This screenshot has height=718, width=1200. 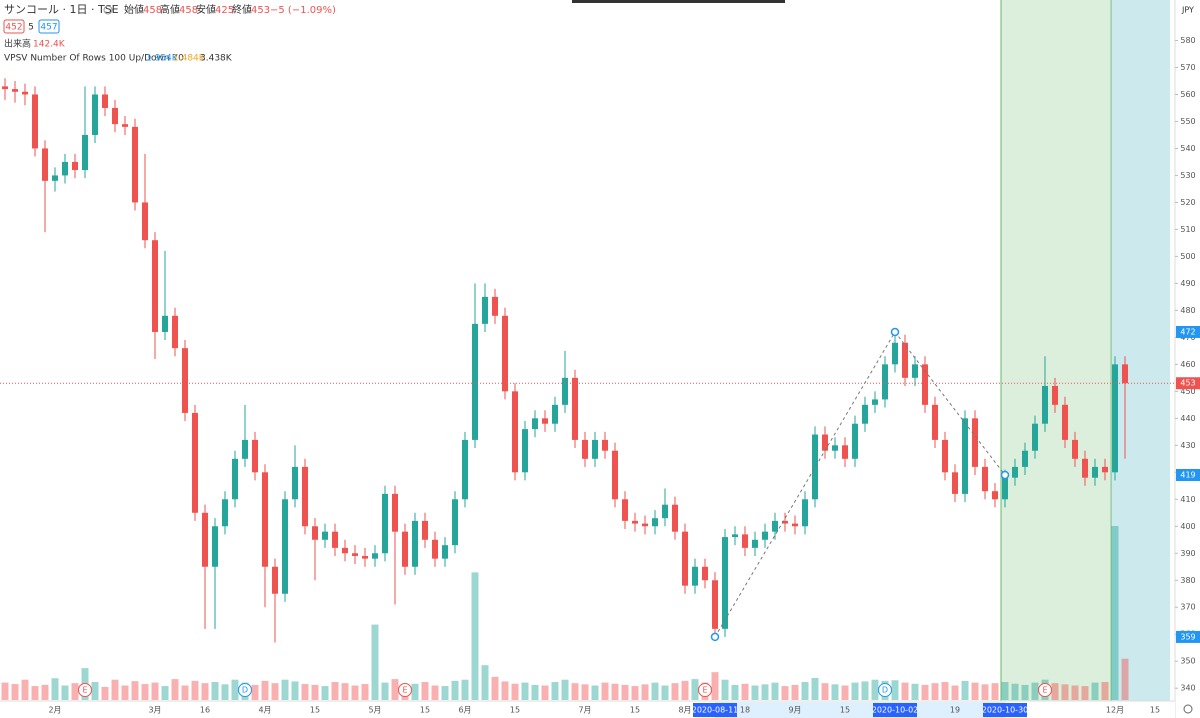 What do you see at coordinates (895, 710) in the screenshot?
I see `x-tick-label: 2020-10-02` at bounding box center [895, 710].